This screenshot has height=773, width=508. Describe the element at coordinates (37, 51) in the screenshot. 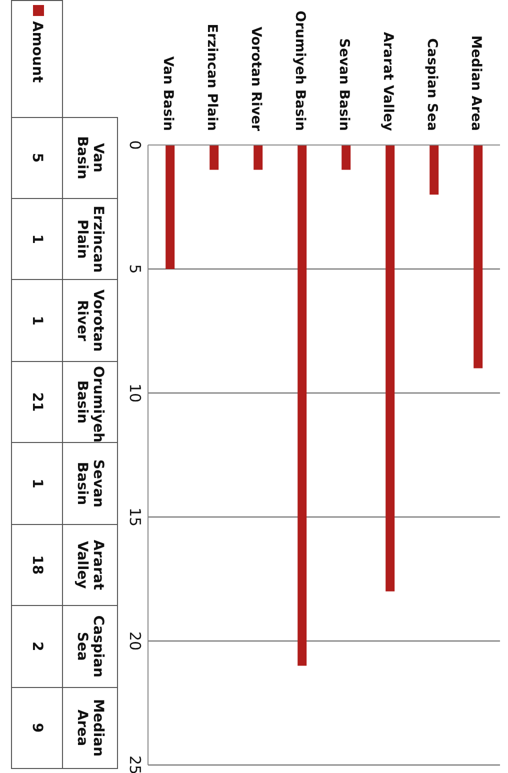

I see `legend-label: Amount` at that location.